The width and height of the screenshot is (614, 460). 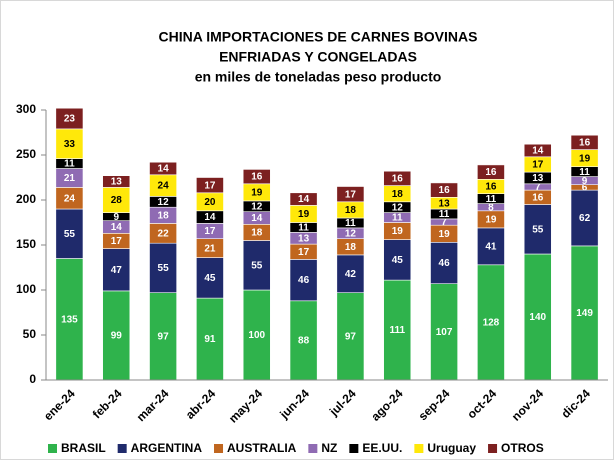 I want to click on data-label: 7, so click(x=538, y=187).